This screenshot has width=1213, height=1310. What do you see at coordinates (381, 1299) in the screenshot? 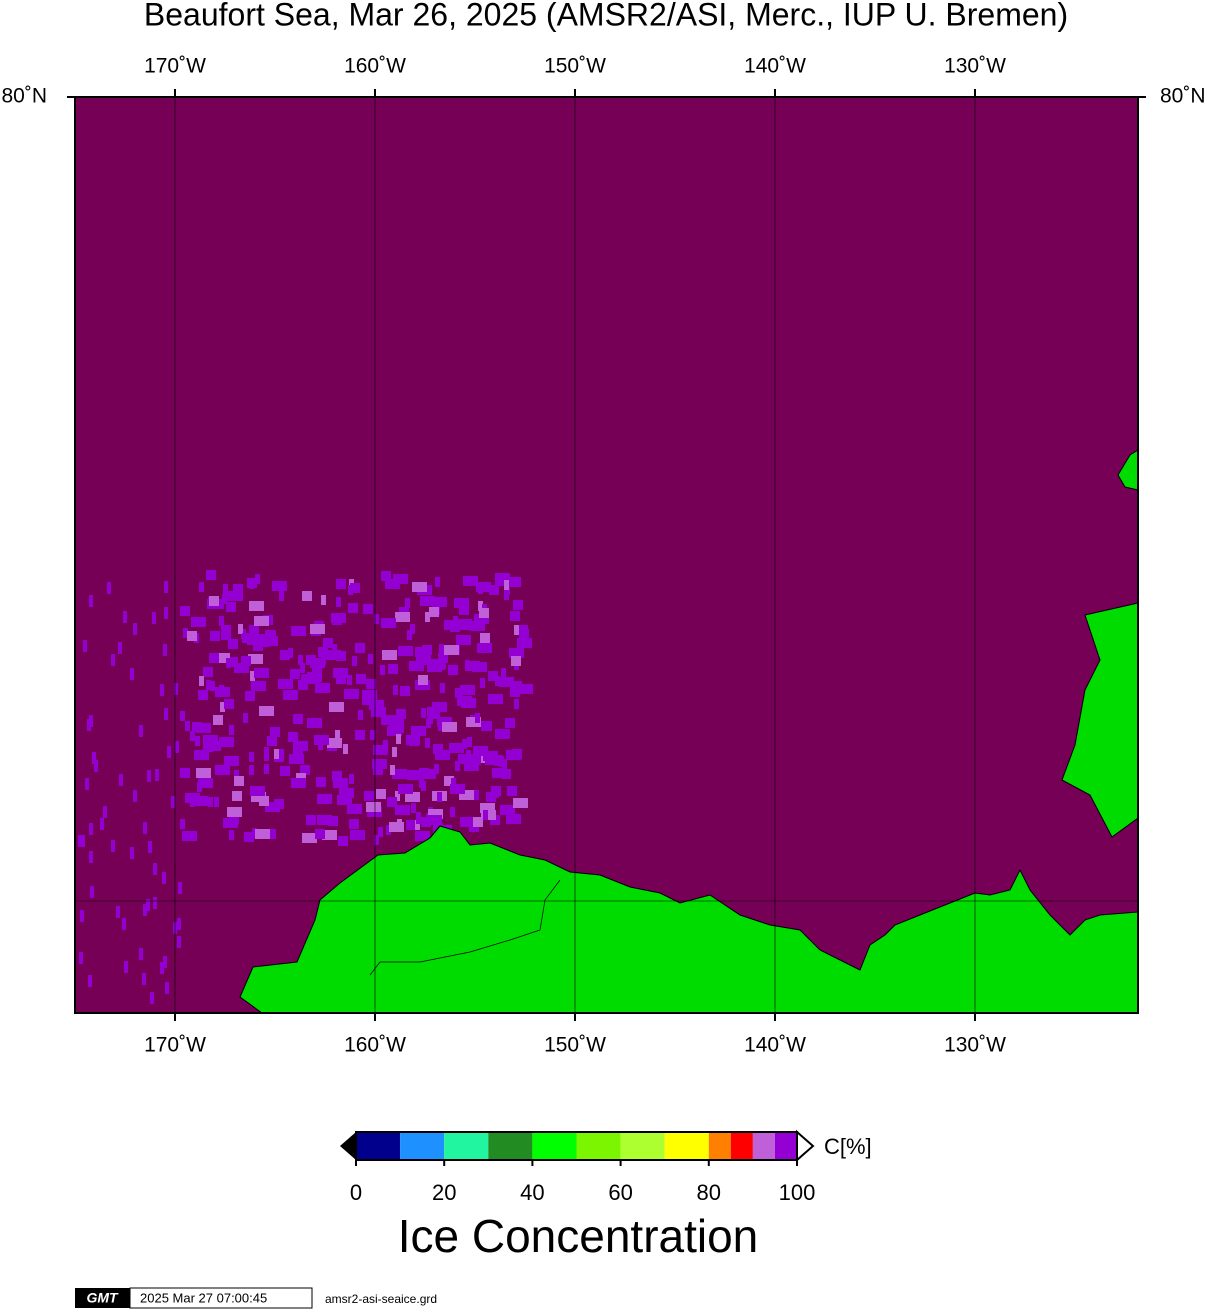
I see `file-name: amsr2-asi-seaice.grd` at bounding box center [381, 1299].